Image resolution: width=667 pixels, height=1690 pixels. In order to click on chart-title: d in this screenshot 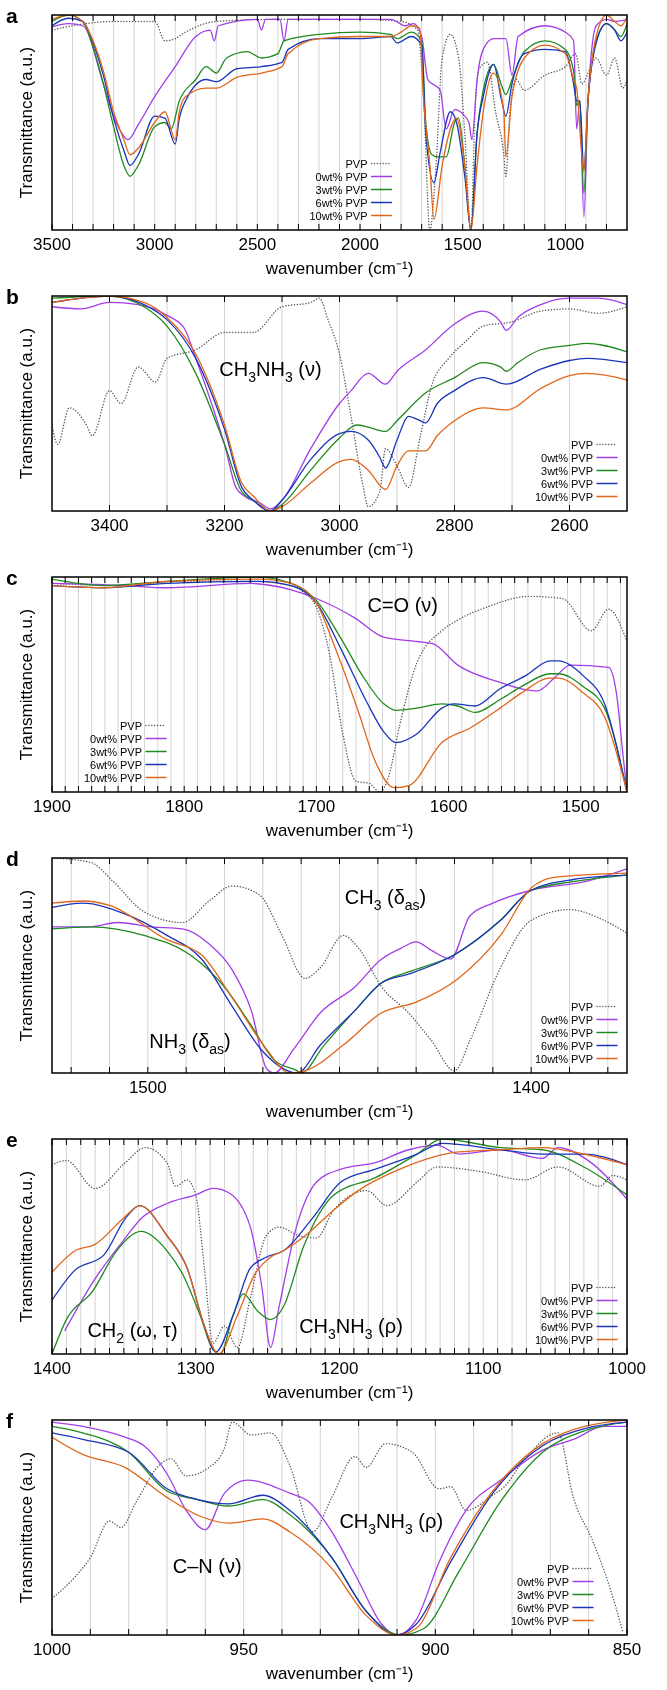, I will do `click(12, 858)`.